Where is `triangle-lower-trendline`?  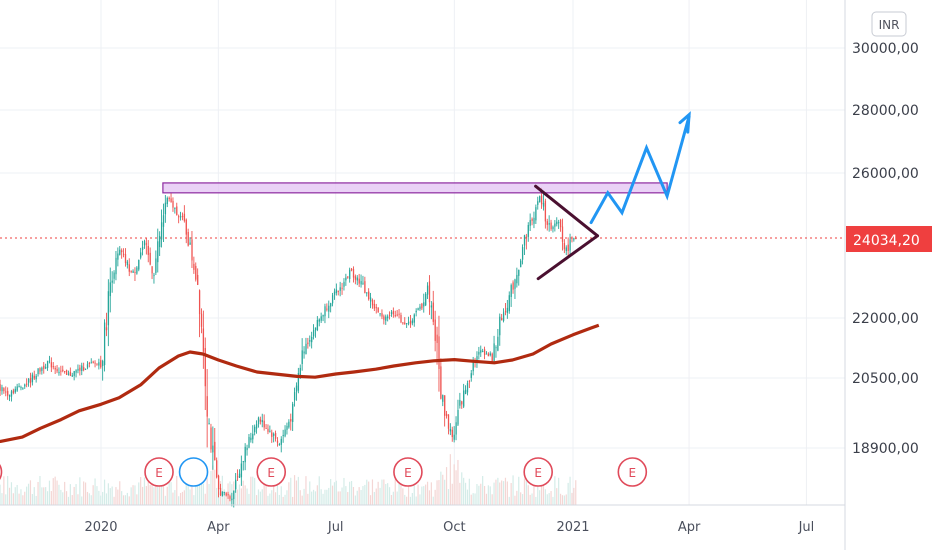
triangle-lower-trendline is located at coordinates (568, 257).